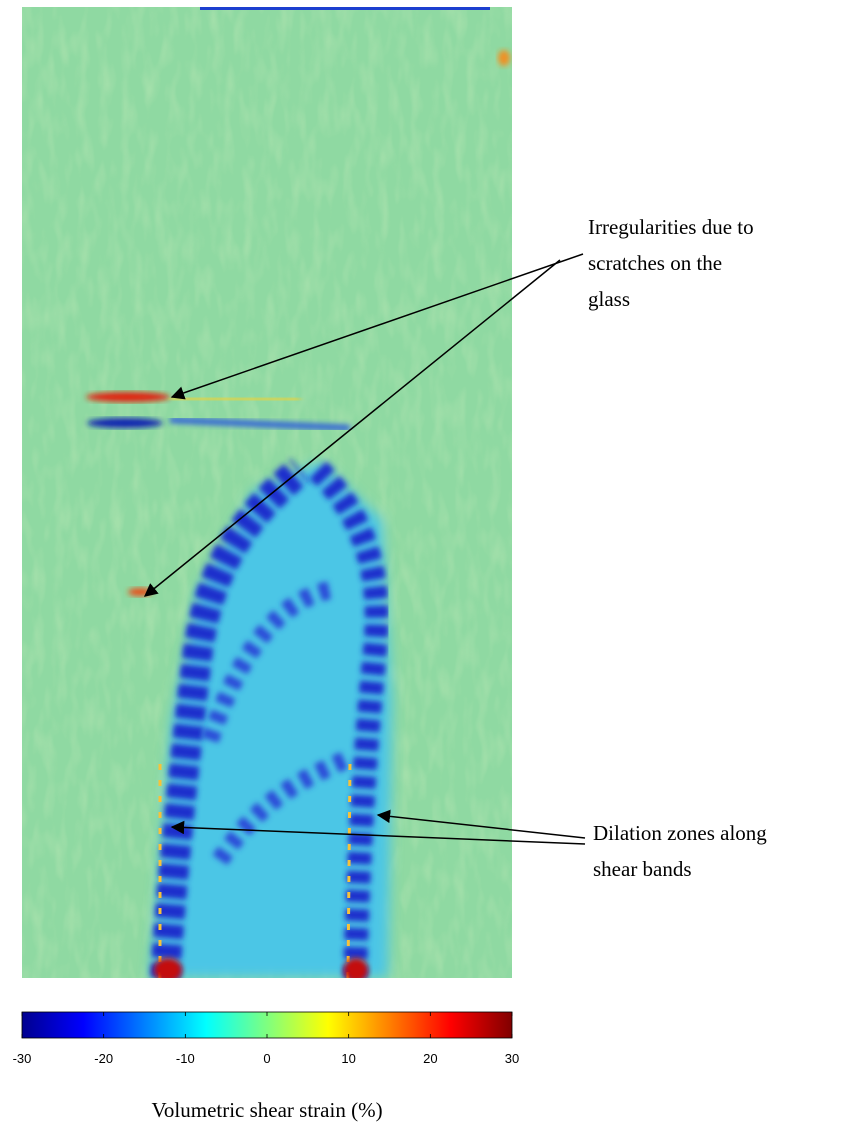 This screenshot has width=853, height=1133. Describe the element at coordinates (671, 227) in the screenshot. I see `annotation-line: Irregularities due to` at that location.